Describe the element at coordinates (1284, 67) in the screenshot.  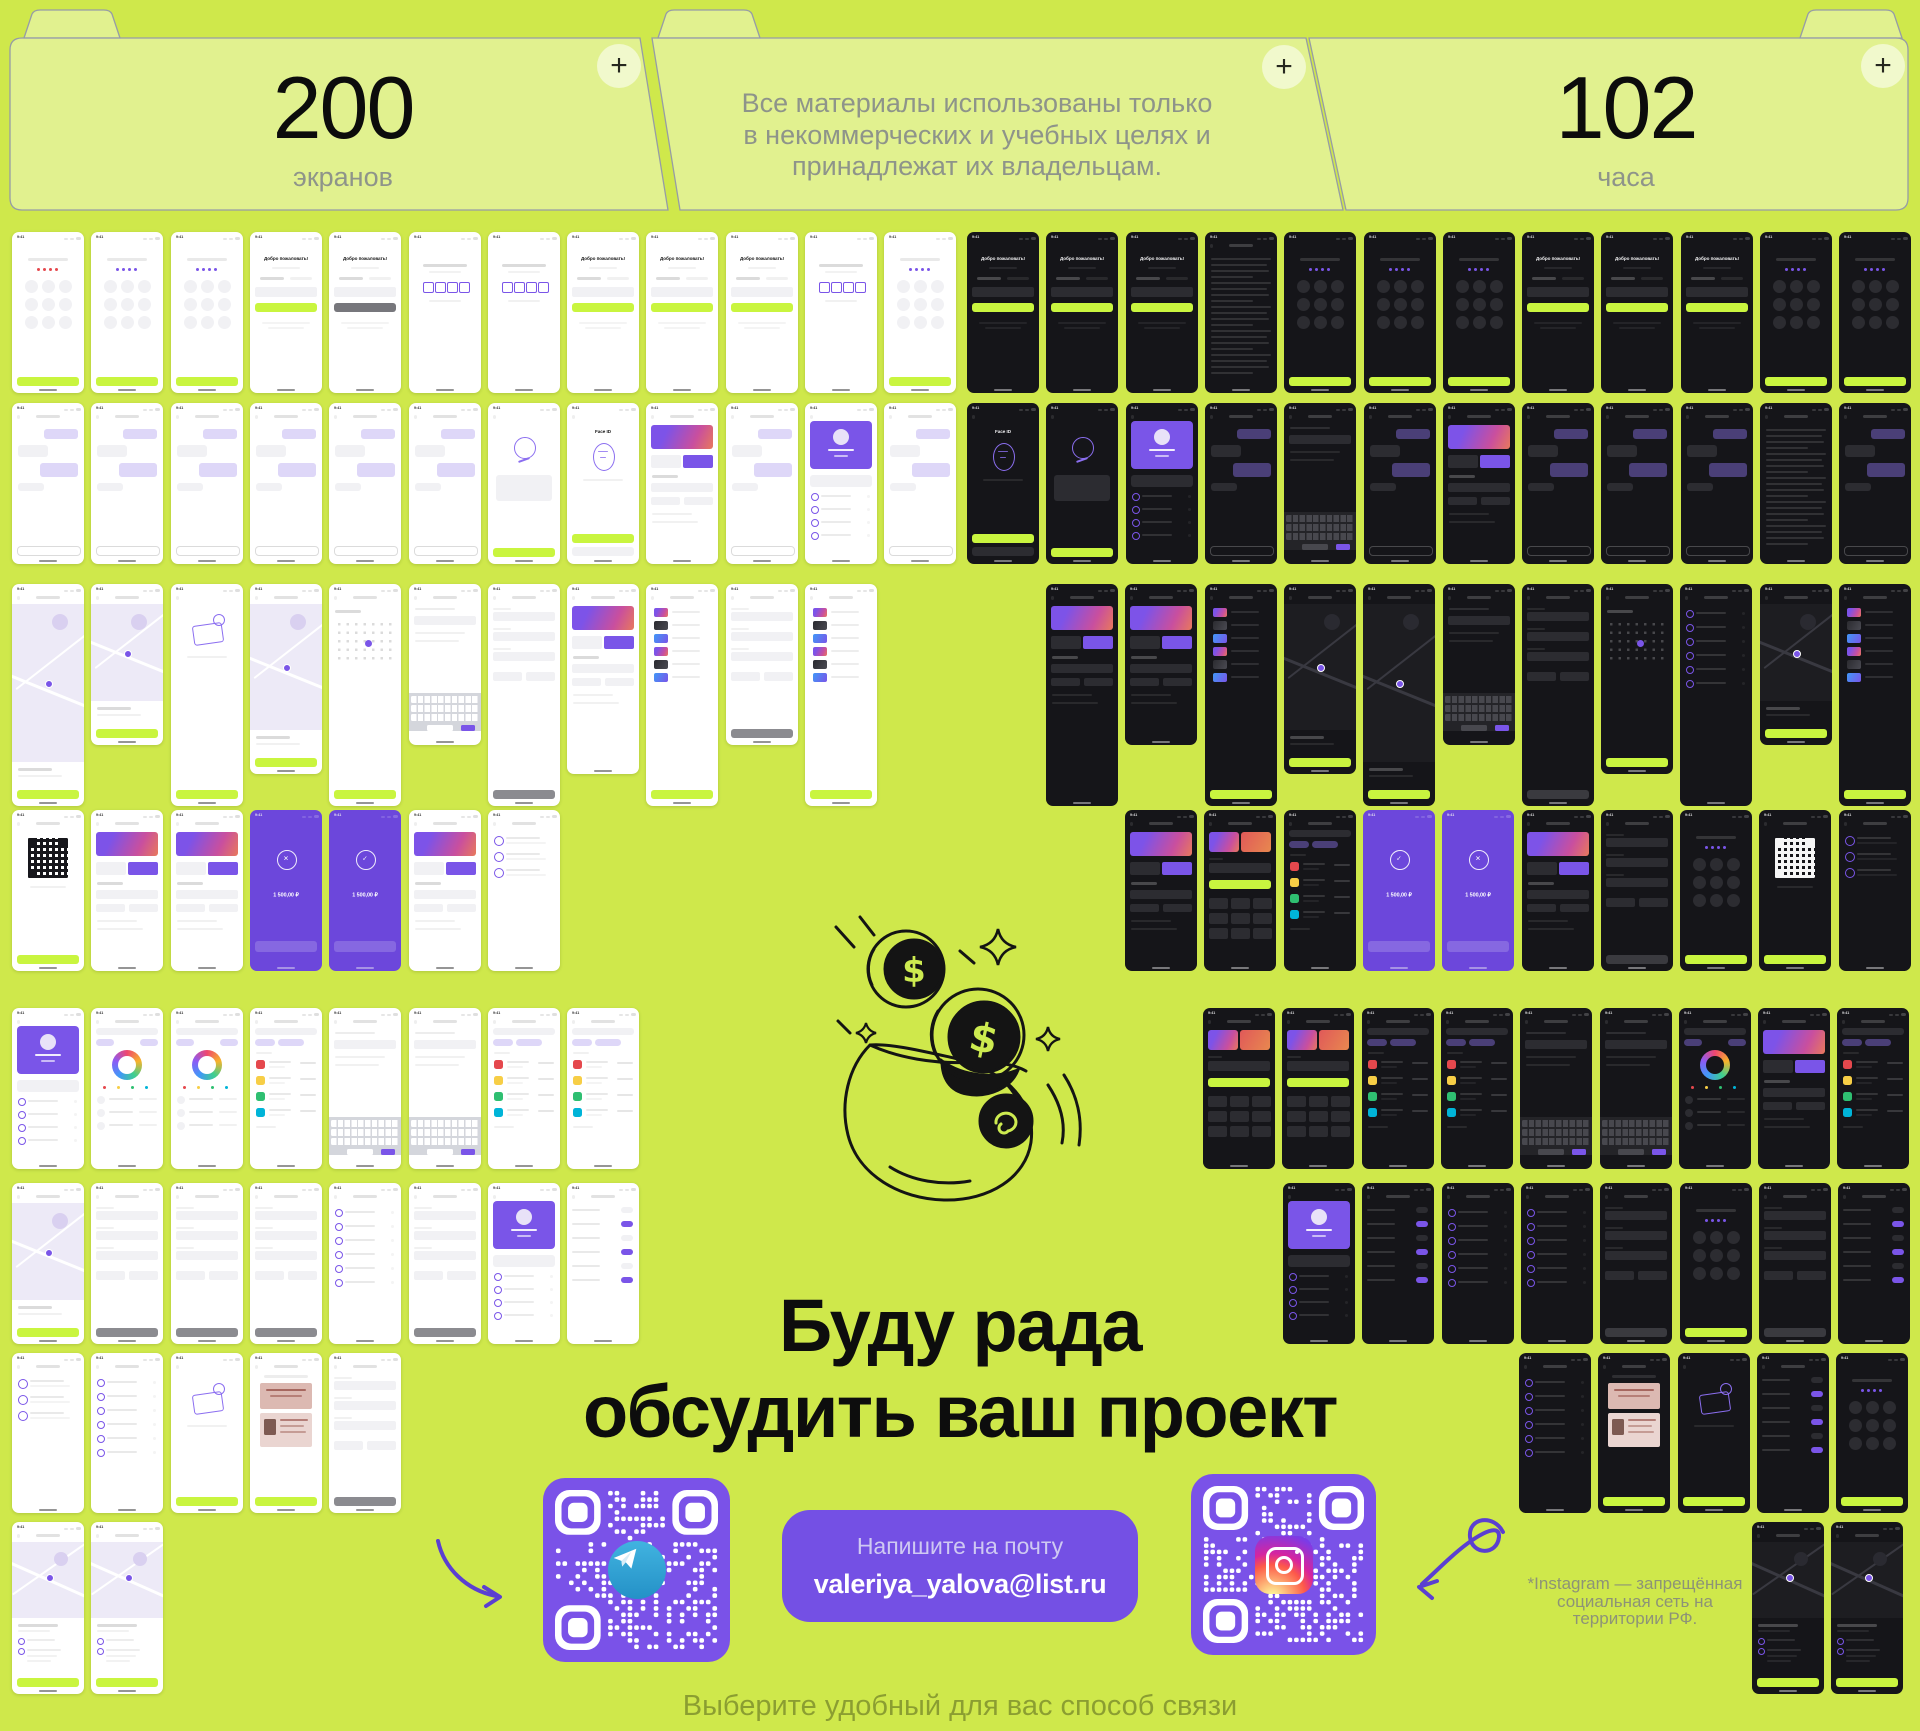
I see `expand-disclaimer-button: +` at that location.